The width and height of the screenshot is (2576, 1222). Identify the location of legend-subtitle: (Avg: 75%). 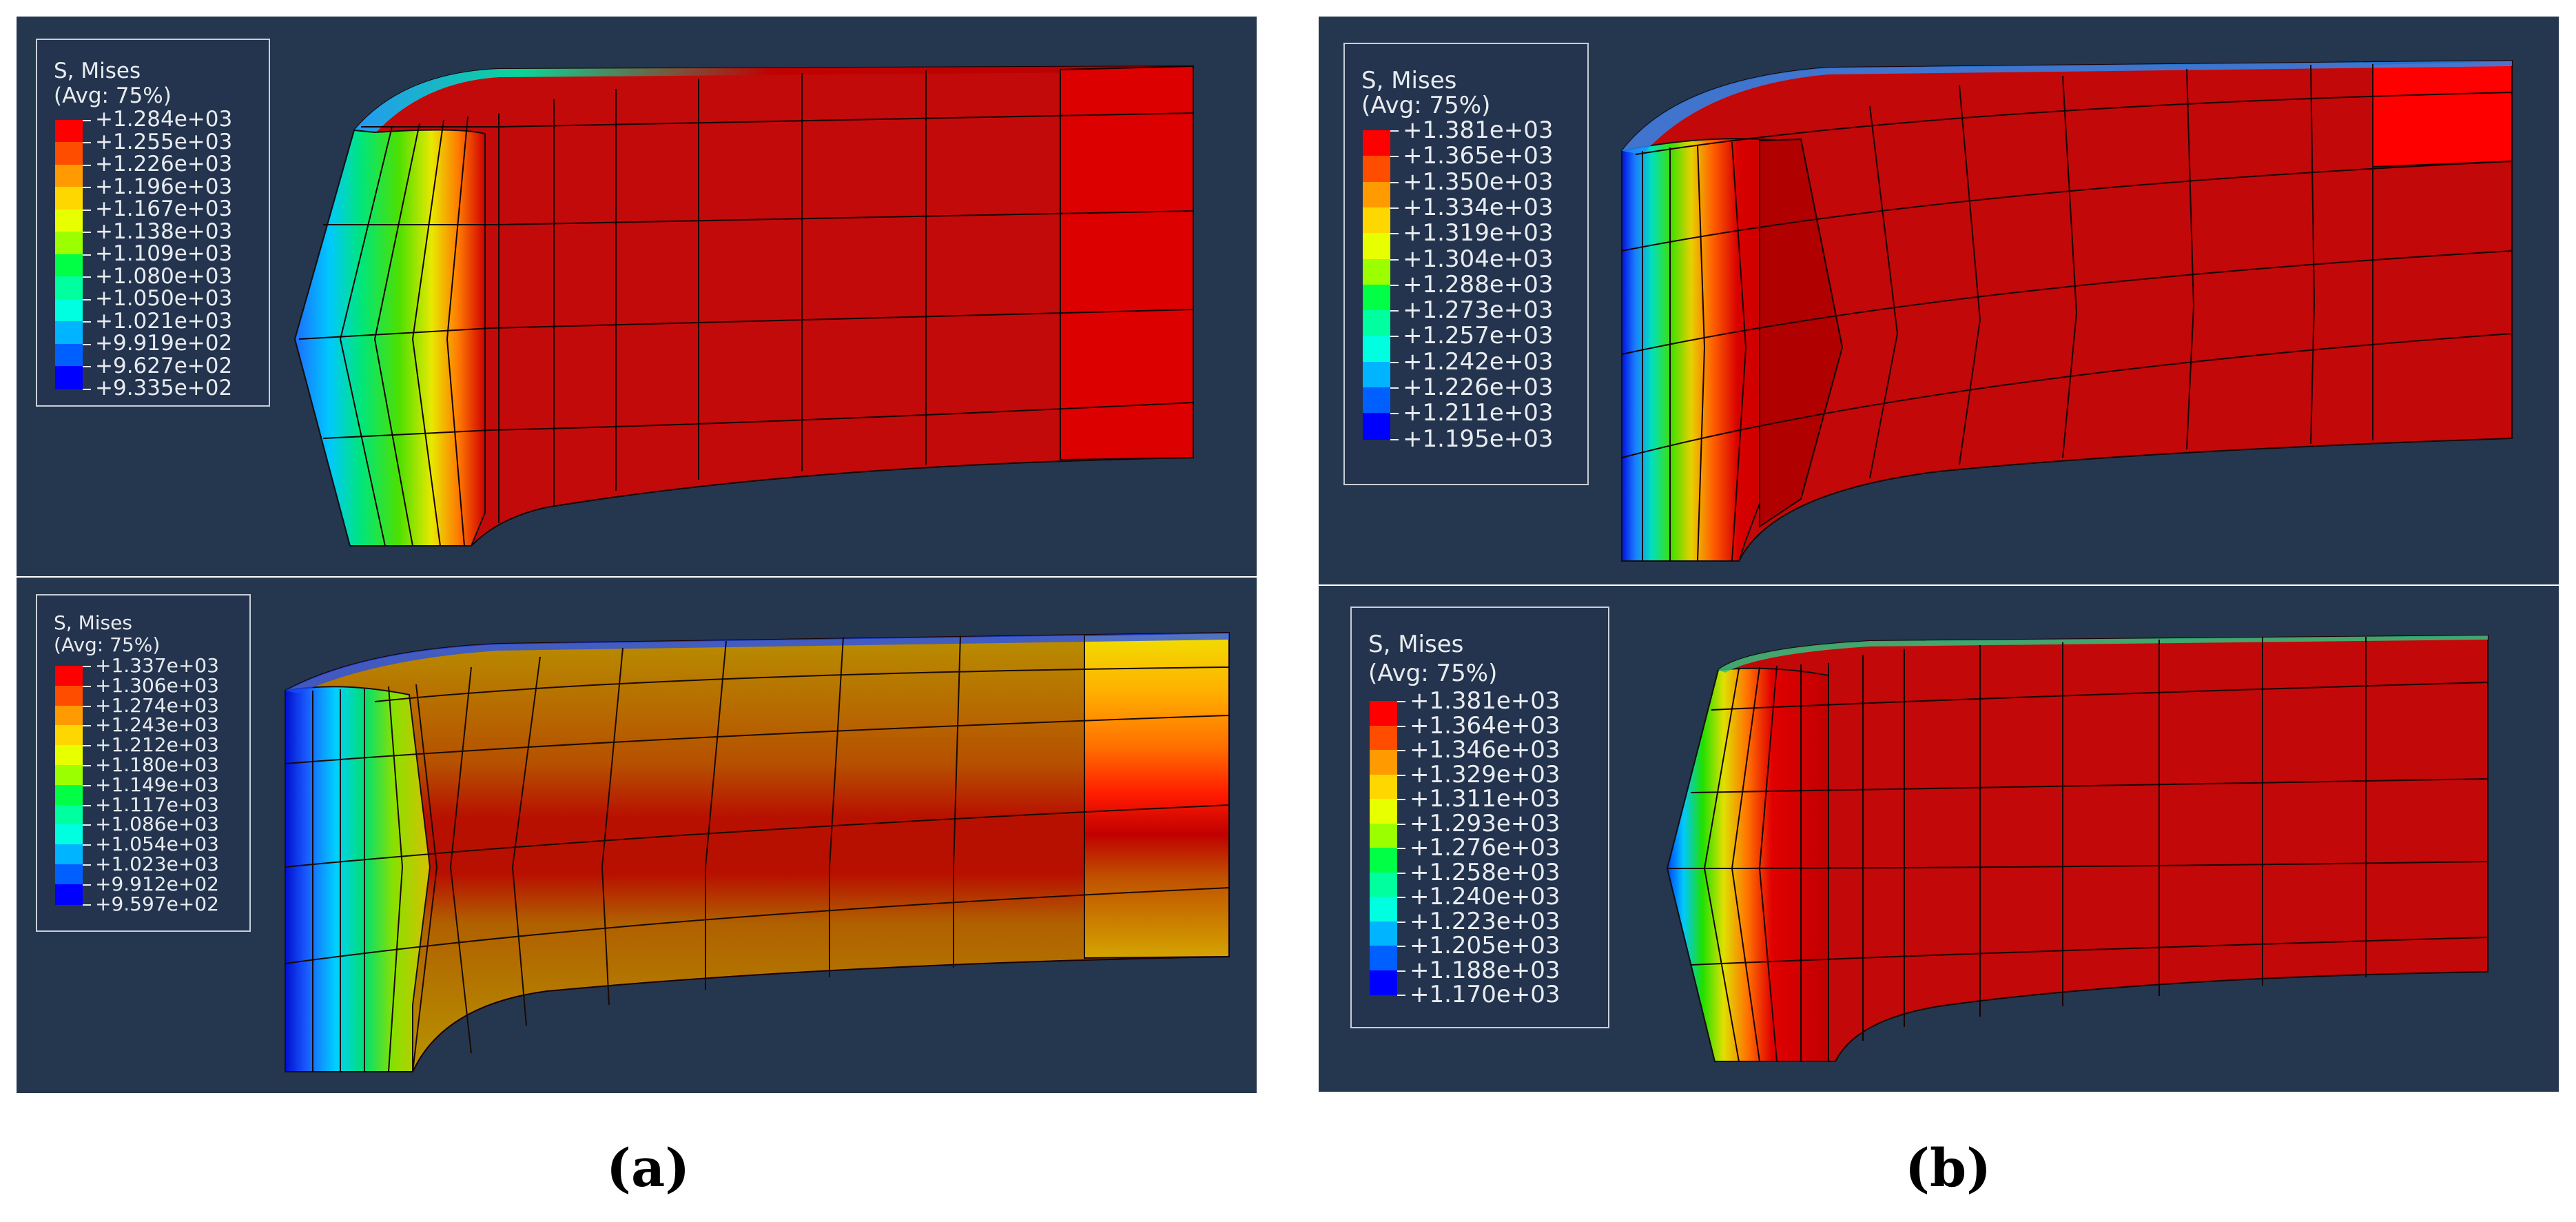
(113, 96).